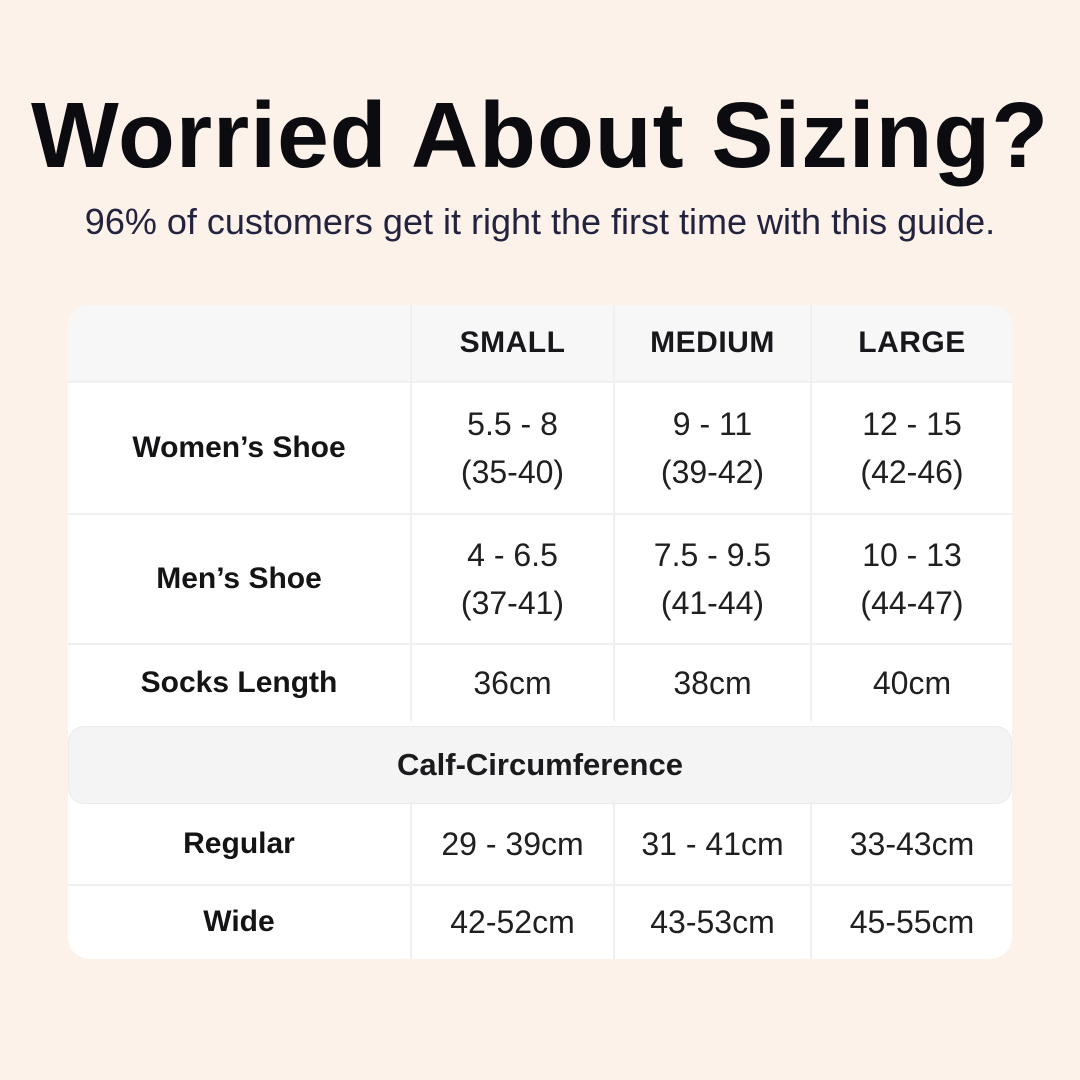 This screenshot has height=1080, width=1080. I want to click on table-header-row: SMALL MEDIUM LARGE, so click(540, 342).